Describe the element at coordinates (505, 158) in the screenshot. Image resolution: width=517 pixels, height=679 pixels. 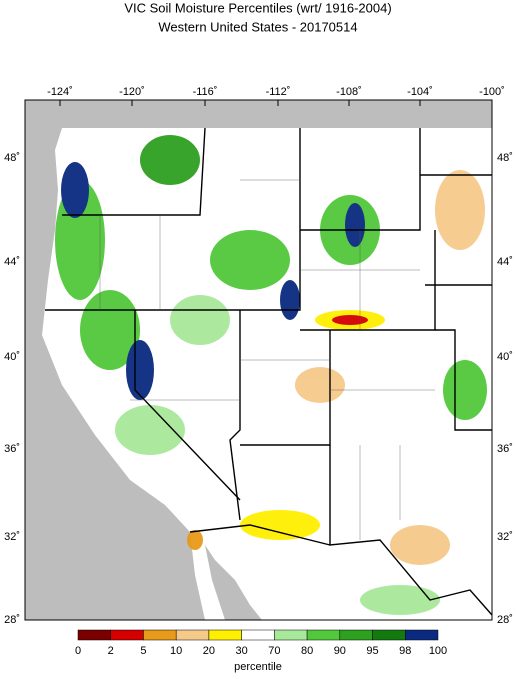
I see `lat-label-right: 48˚` at that location.